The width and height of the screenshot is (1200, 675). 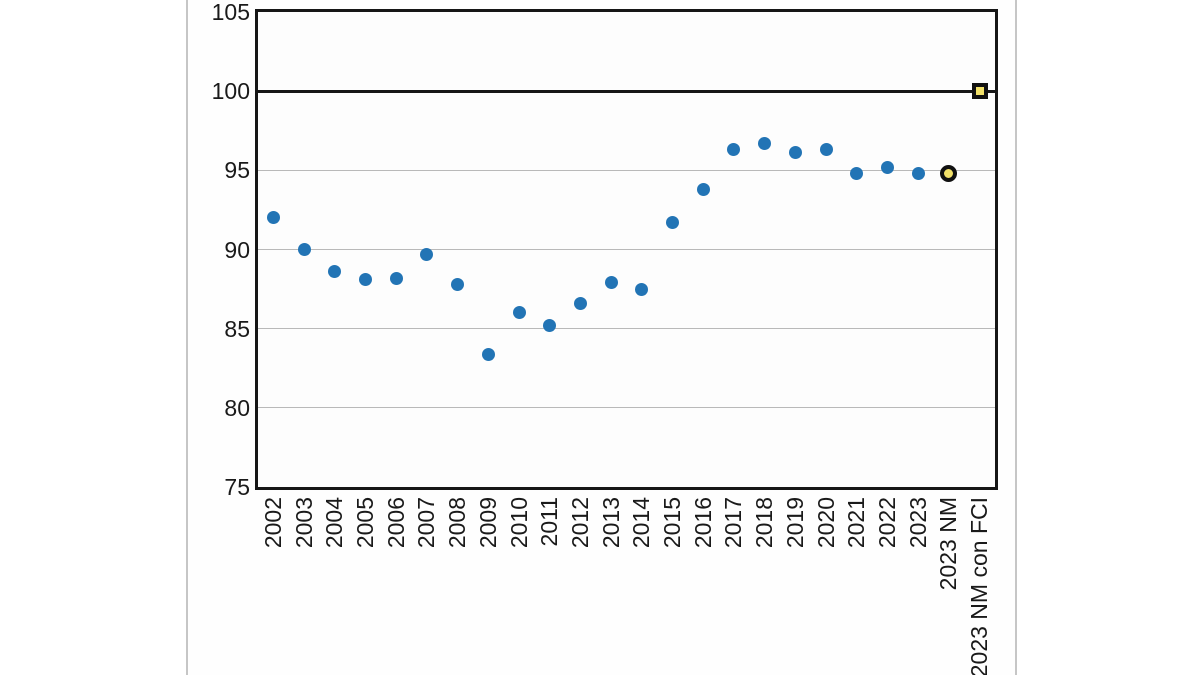 I want to click on x-tick-label-2007: 2007, so click(x=426, y=523).